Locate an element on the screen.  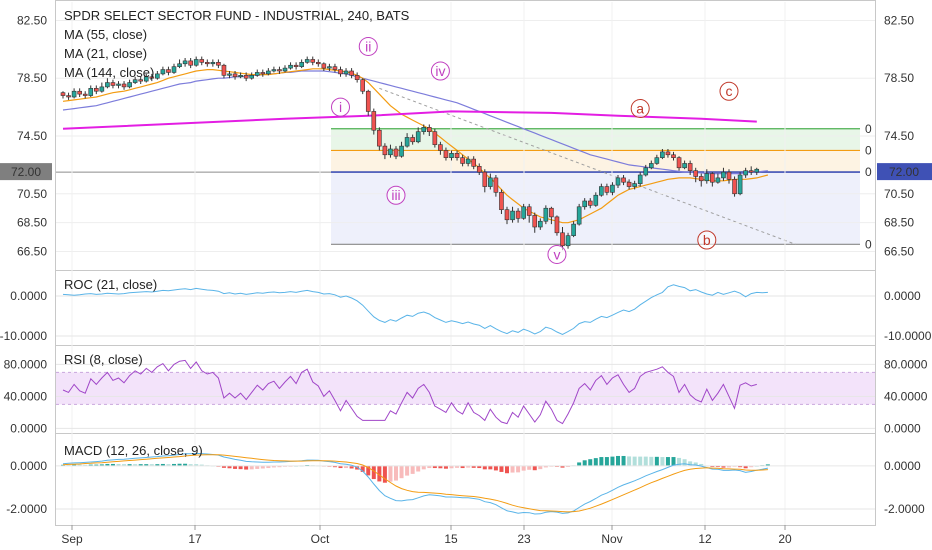
fib-level-label: 0 is located at coordinates (868, 172).